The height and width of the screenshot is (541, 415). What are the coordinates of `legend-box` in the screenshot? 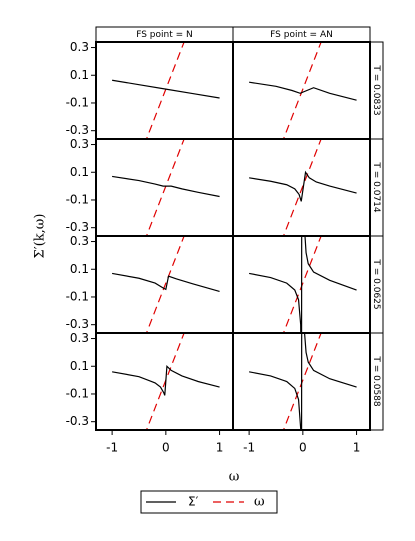 It's located at (209, 502).